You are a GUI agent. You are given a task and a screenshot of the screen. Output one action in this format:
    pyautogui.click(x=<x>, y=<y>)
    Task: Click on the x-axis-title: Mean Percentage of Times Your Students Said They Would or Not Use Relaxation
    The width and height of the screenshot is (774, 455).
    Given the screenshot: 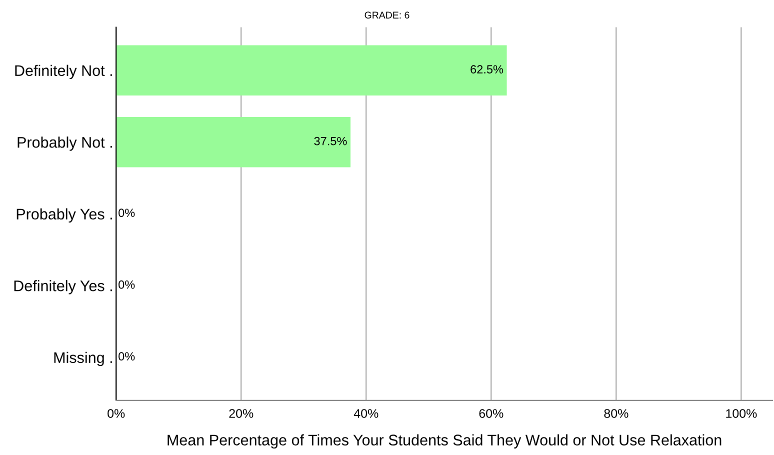 What is the action you would take?
    pyautogui.click(x=445, y=441)
    